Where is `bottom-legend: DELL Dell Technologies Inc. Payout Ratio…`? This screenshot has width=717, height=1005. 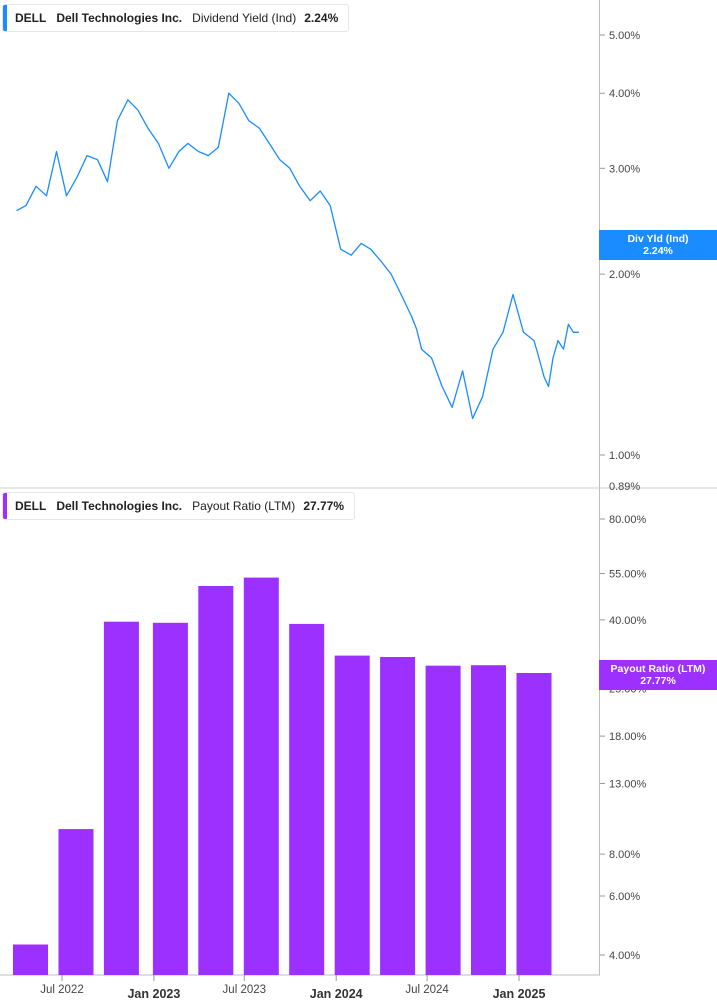 bottom-legend: DELL Dell Technologies Inc. Payout Ratio… is located at coordinates (179, 506).